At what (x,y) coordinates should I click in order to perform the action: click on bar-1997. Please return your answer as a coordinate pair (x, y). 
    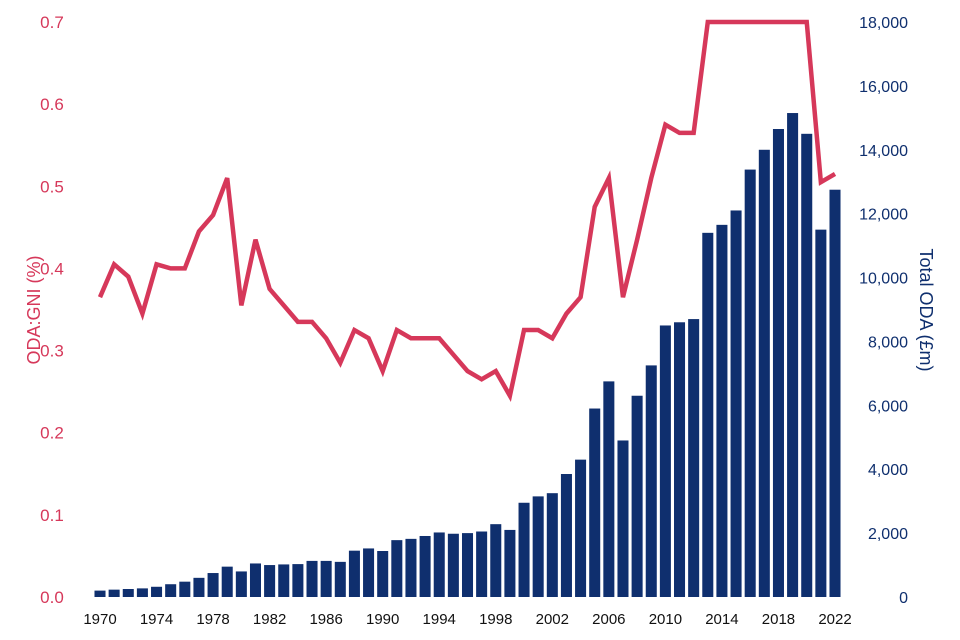
    Looking at the image, I should click on (482, 564).